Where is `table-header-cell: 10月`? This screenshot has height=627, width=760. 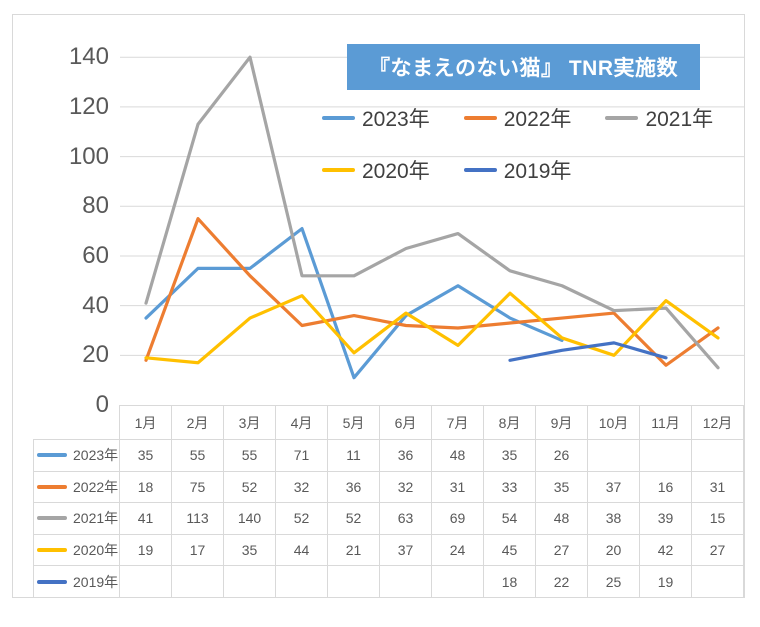 table-header-cell: 10月 is located at coordinates (614, 422).